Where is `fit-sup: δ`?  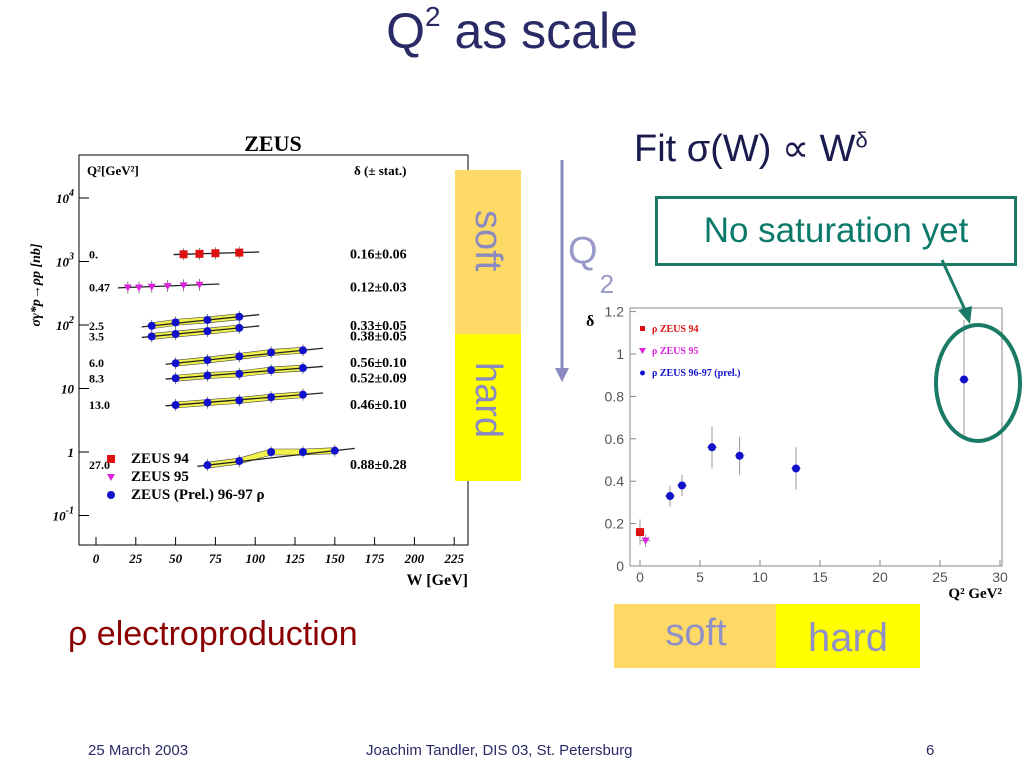 fit-sup: δ is located at coordinates (861, 140).